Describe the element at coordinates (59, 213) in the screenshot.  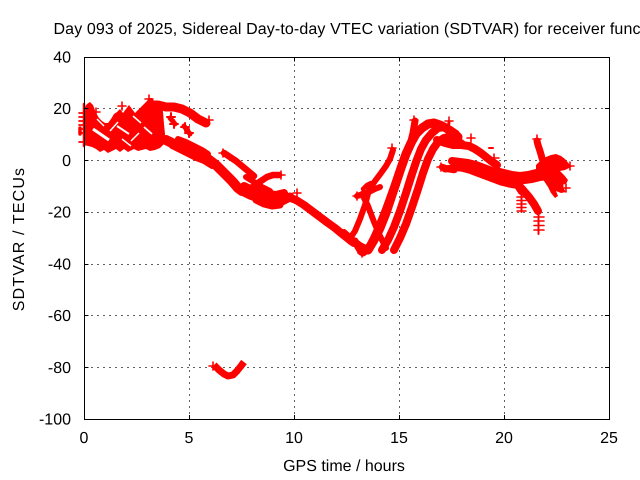
I see `svg-text: -20` at that location.